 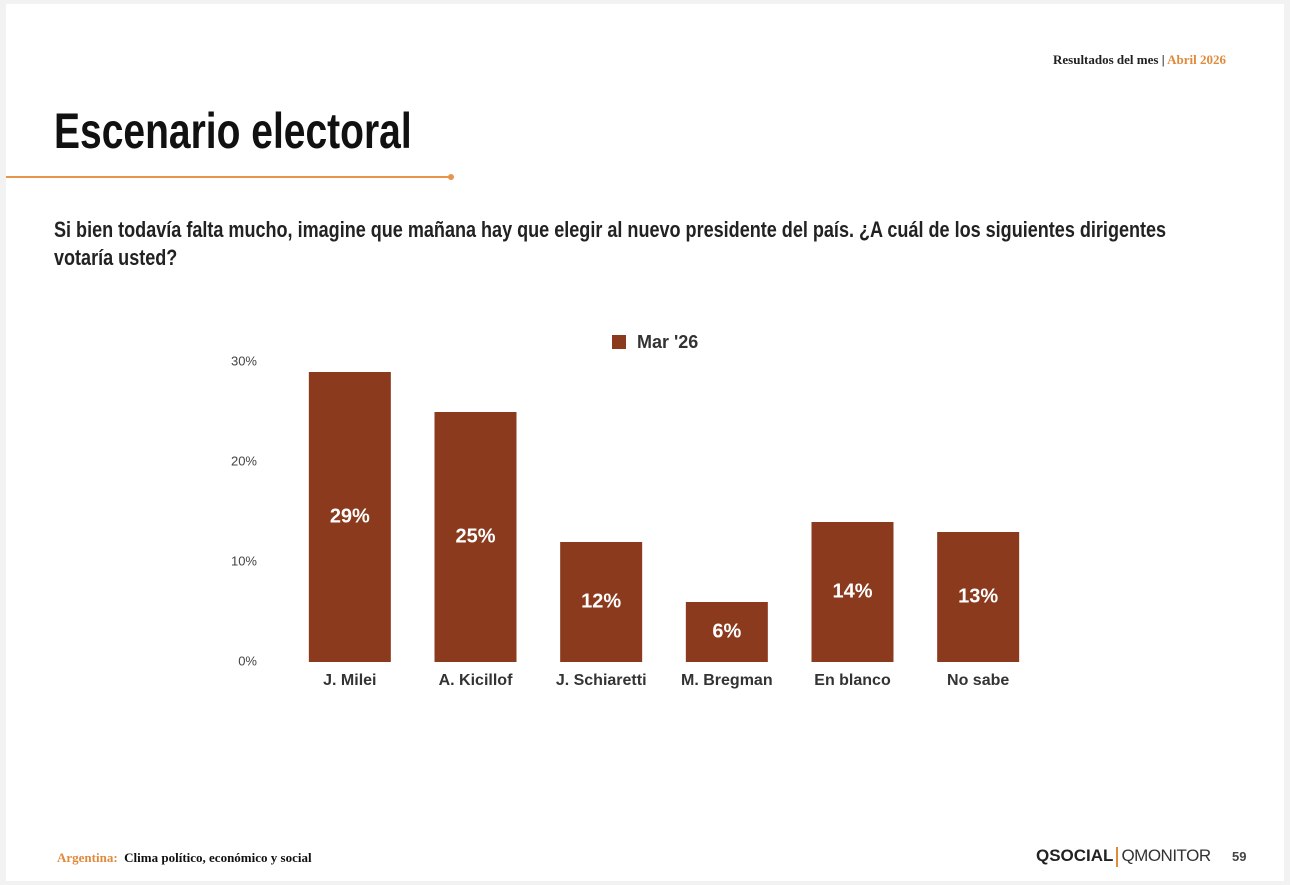 What do you see at coordinates (476, 680) in the screenshot?
I see `x-tick-label: A. Kicillof` at bounding box center [476, 680].